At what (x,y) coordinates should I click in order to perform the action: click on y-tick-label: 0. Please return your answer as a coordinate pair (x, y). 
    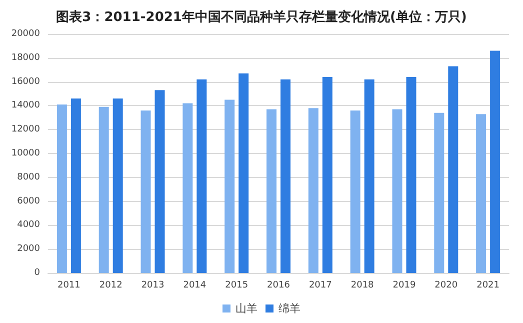
    Looking at the image, I should click on (37, 273).